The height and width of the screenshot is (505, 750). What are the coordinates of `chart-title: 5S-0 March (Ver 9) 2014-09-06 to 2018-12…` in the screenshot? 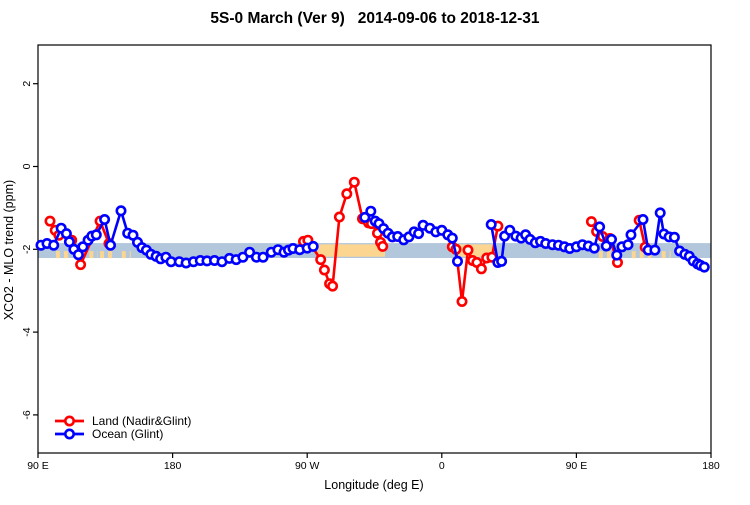 It's located at (375, 18).